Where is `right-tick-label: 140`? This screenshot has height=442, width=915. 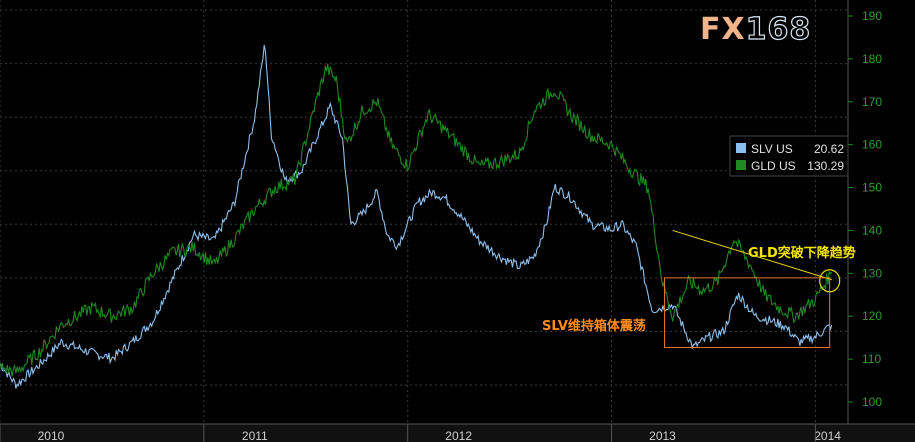
right-tick-label: 140 is located at coordinates (872, 230).